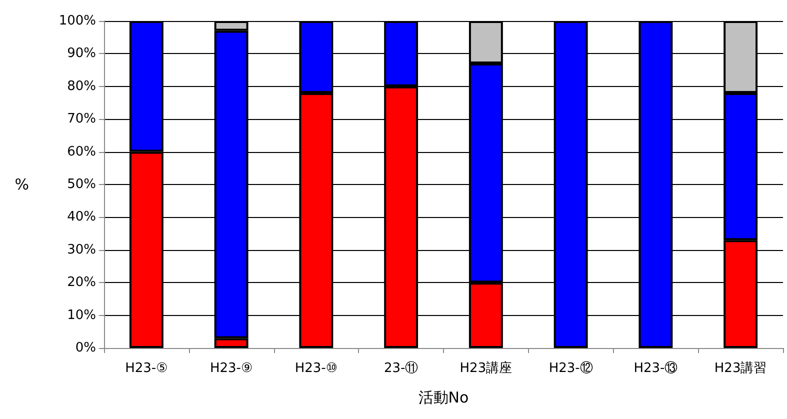  What do you see at coordinates (81, 217) in the screenshot?
I see `y-tick-label: 40%` at bounding box center [81, 217].